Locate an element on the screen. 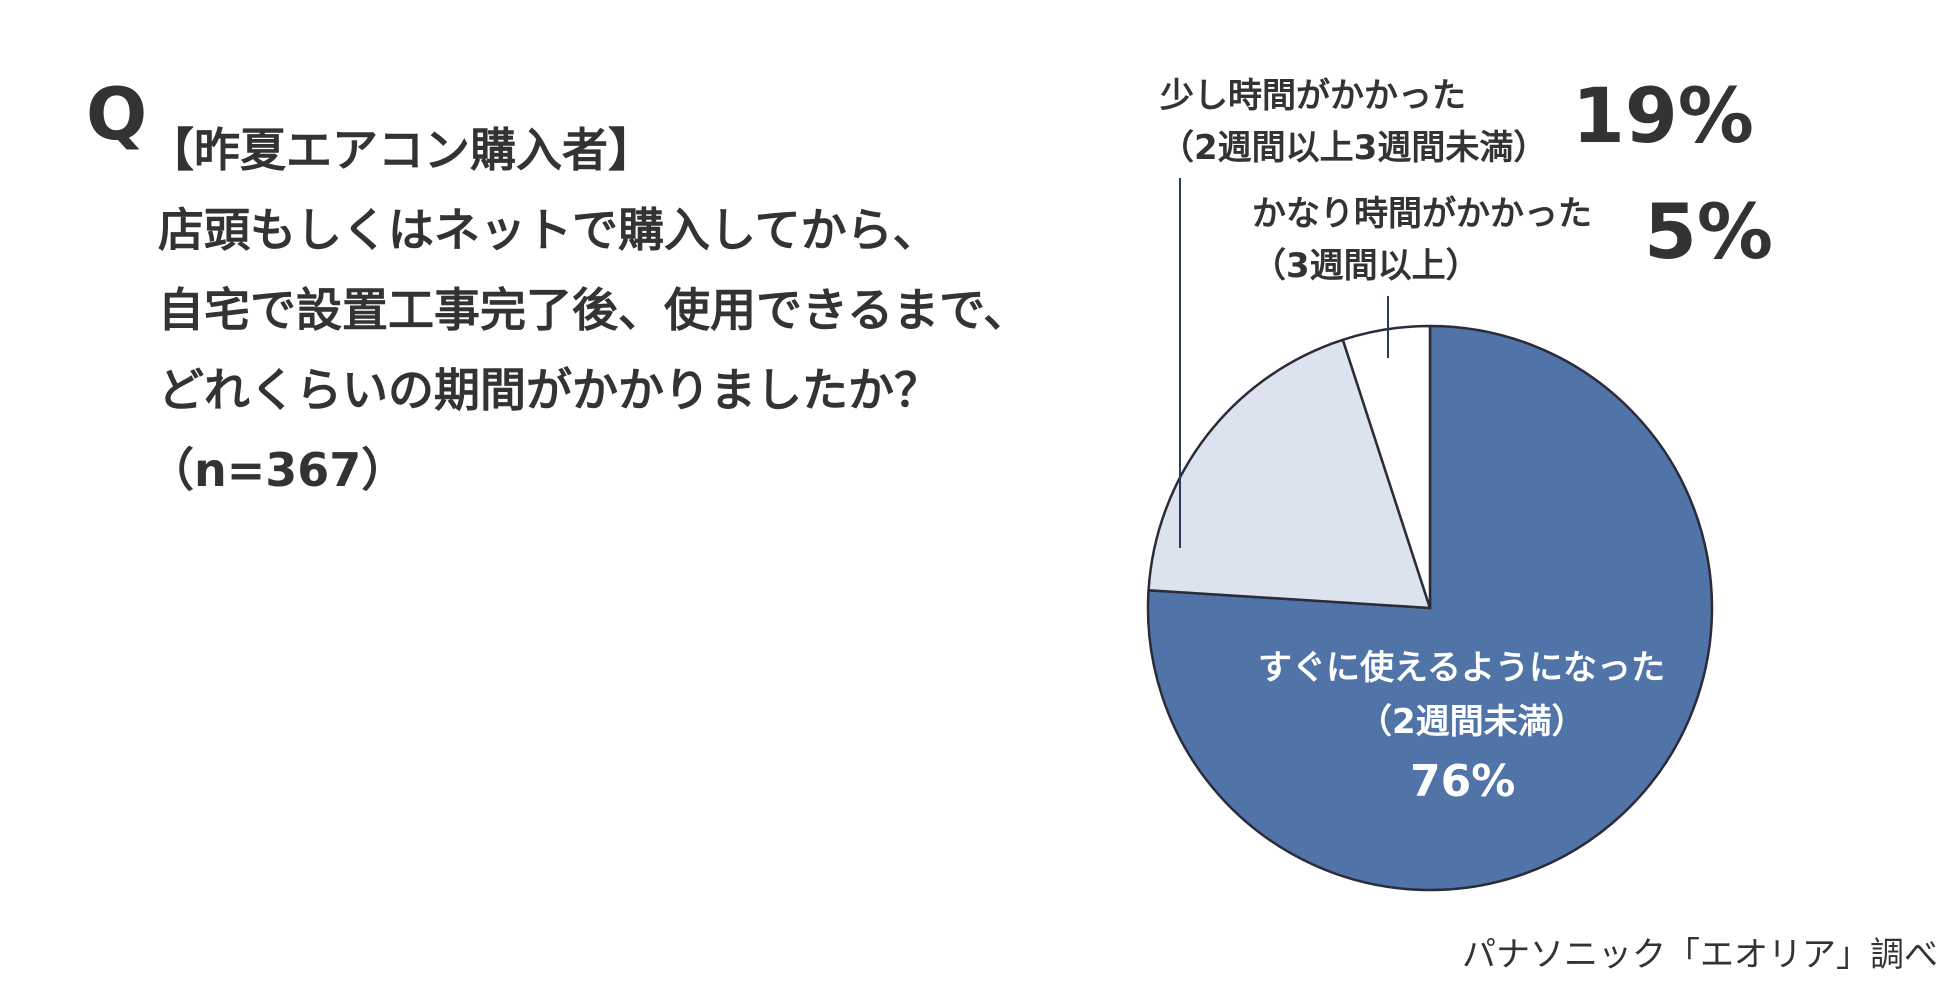 Image resolution: width=1950 pixels, height=990 pixels. slice-label-little-time: 少し時間がかかった is located at coordinates (1313, 96).